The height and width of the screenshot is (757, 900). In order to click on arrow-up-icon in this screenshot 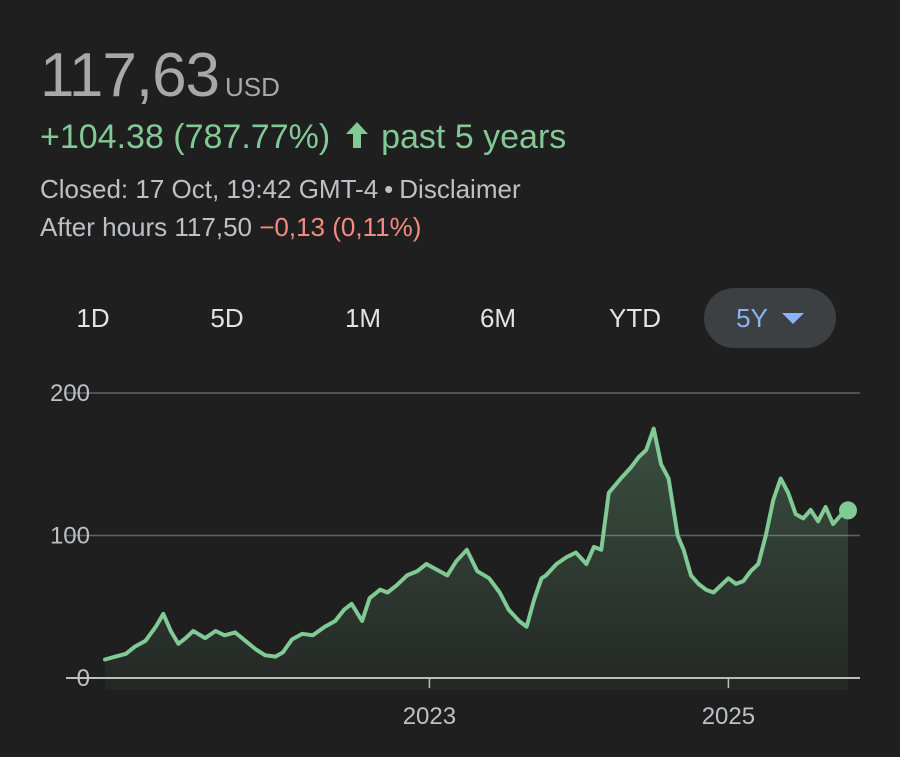, I will do `click(357, 139)`.